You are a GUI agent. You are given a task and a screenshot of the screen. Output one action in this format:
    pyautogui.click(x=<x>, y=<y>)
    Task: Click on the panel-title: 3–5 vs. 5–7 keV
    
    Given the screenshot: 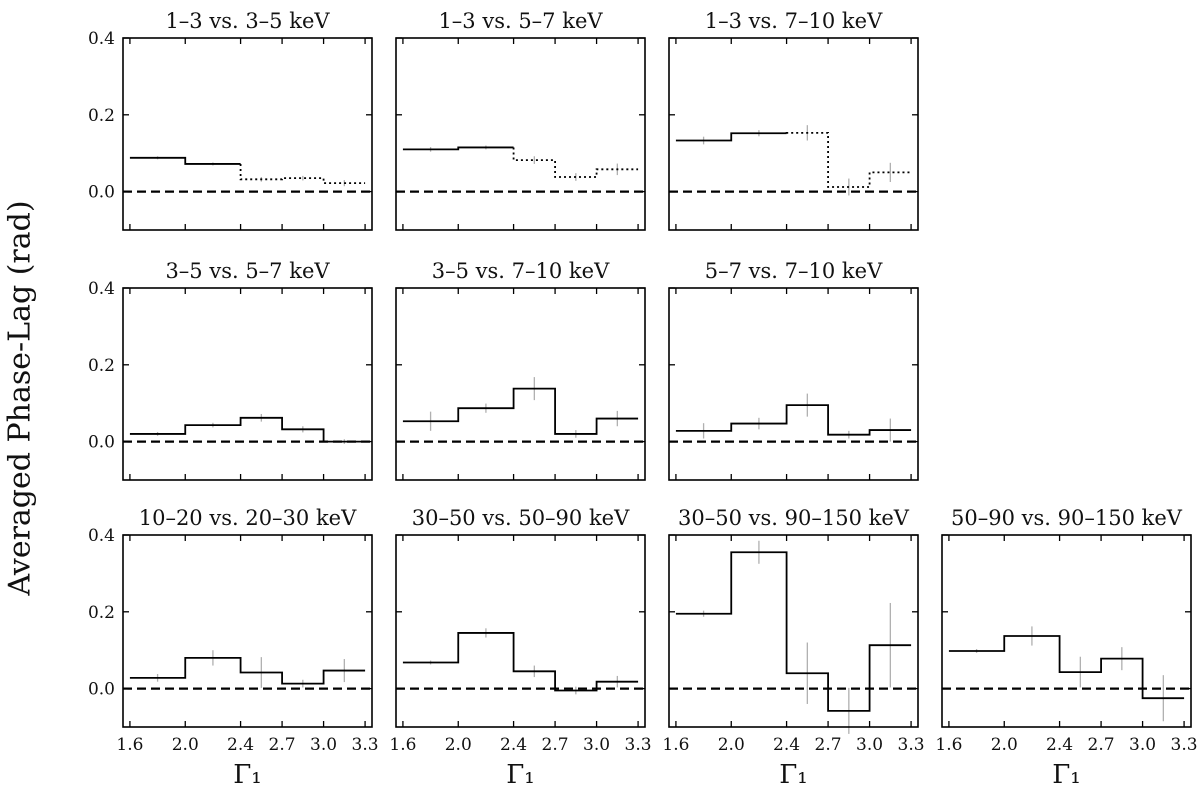 What is the action you would take?
    pyautogui.click(x=247, y=271)
    